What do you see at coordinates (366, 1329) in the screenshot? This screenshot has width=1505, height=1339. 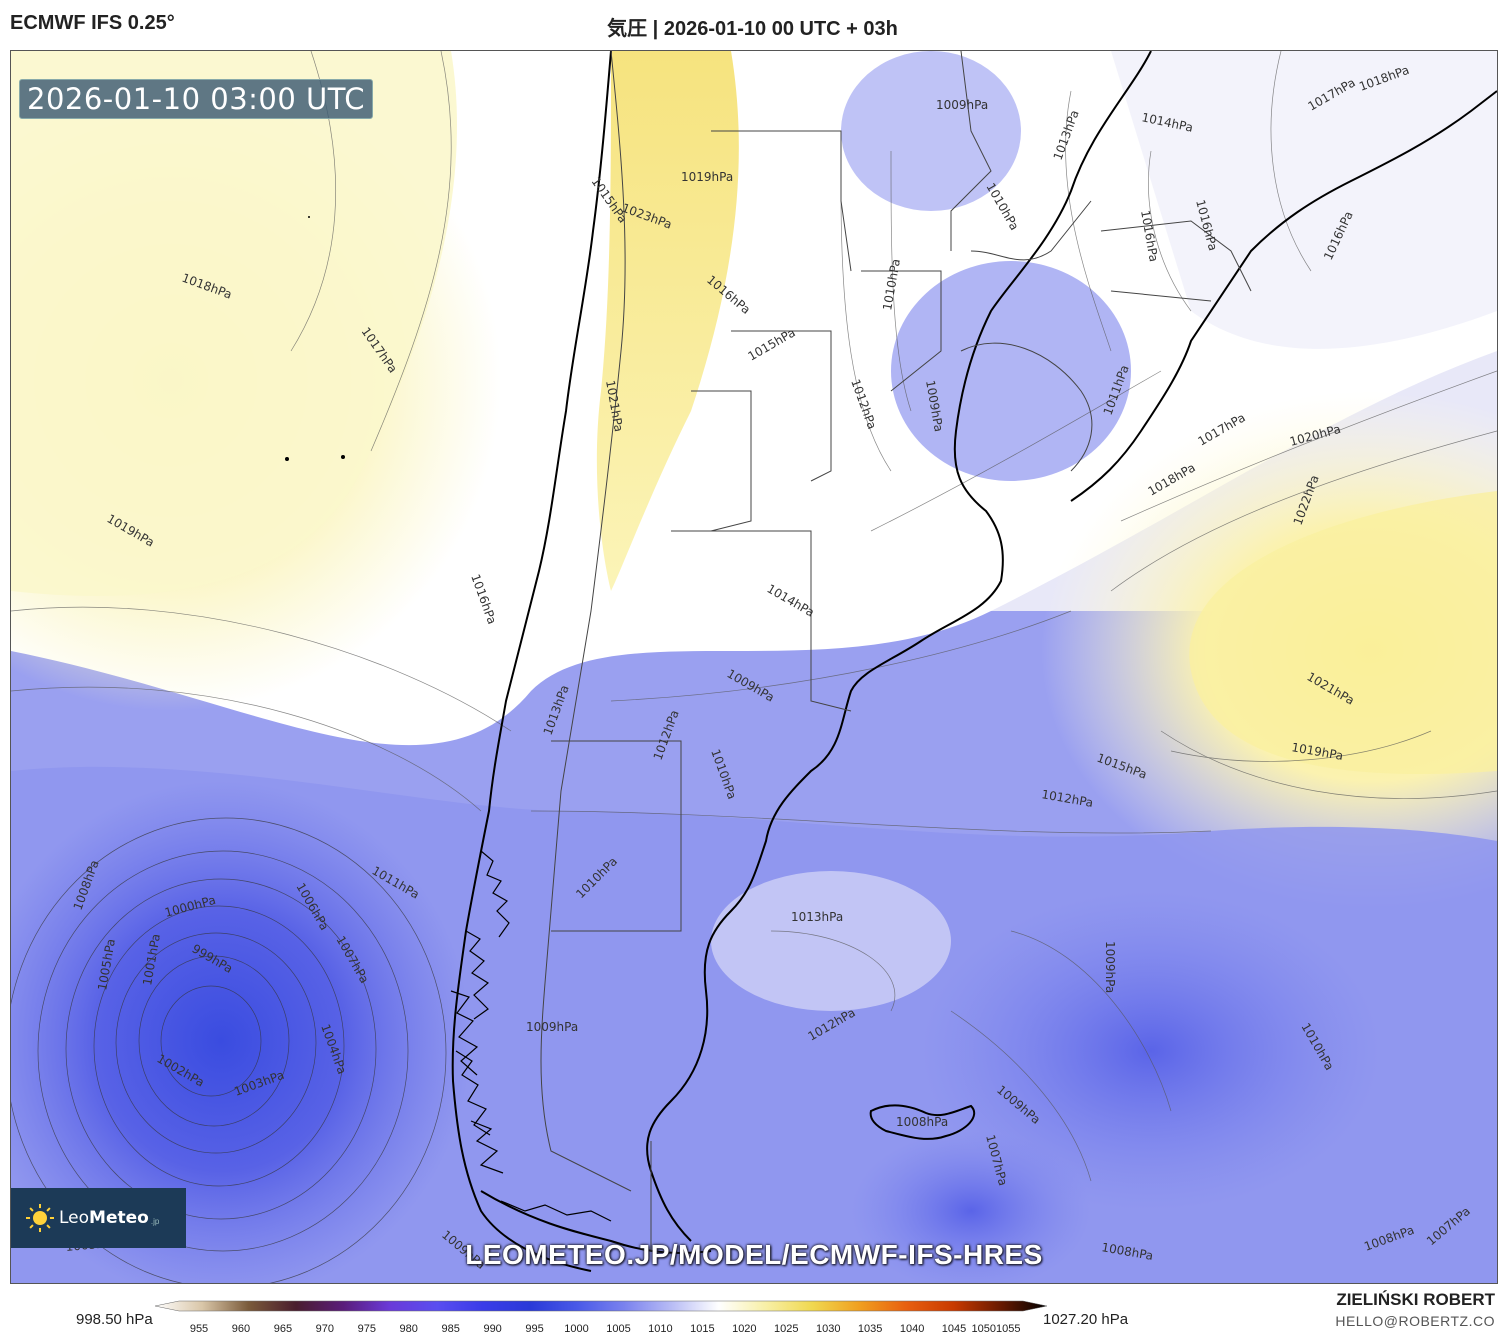 I see `colorbar-tick: 975` at bounding box center [366, 1329].